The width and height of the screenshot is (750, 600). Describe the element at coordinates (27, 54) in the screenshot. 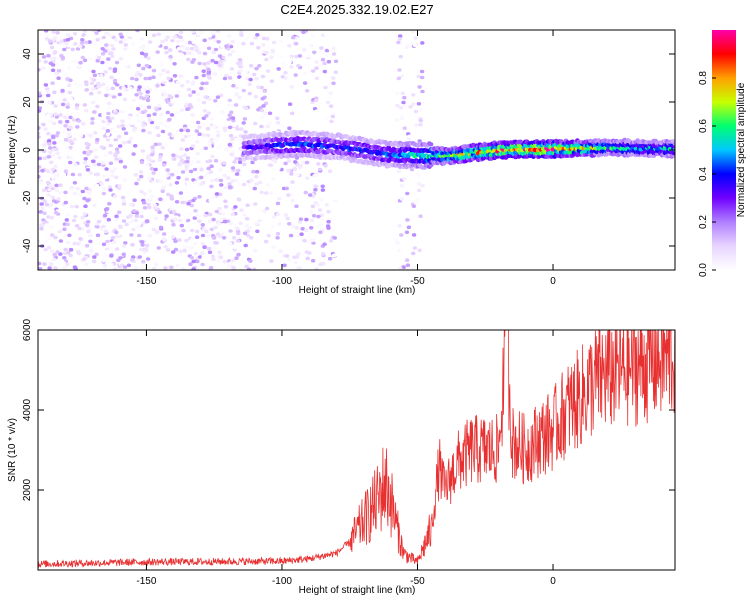

I see `y-tick-label: 40` at that location.